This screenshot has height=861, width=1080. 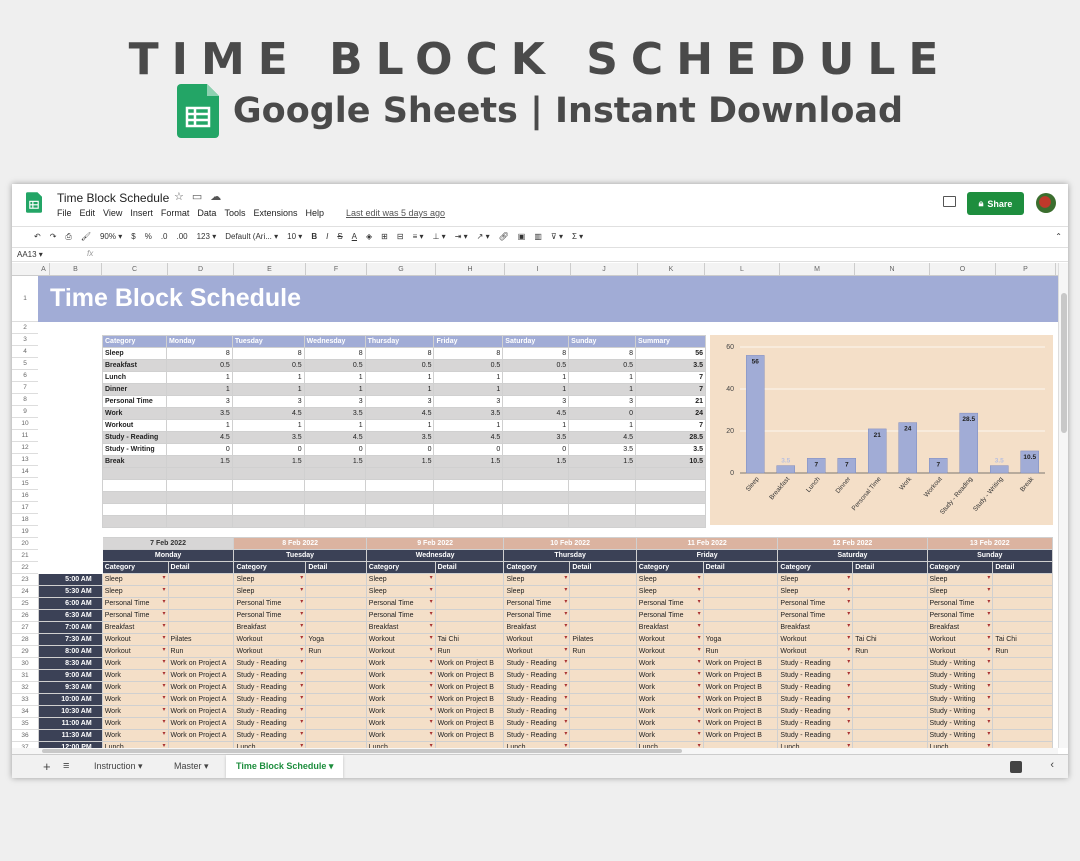 What do you see at coordinates (852, 543) in the screenshot?
I see `schedule-date-cell: 12 Feb 2022` at bounding box center [852, 543].